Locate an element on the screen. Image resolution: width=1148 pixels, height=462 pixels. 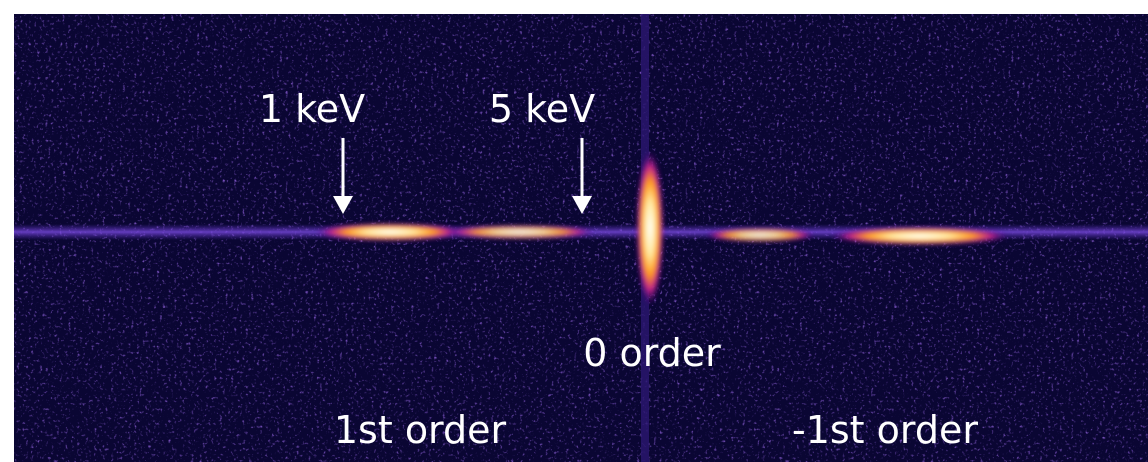
energy-label: 1 keV is located at coordinates (312, 109).